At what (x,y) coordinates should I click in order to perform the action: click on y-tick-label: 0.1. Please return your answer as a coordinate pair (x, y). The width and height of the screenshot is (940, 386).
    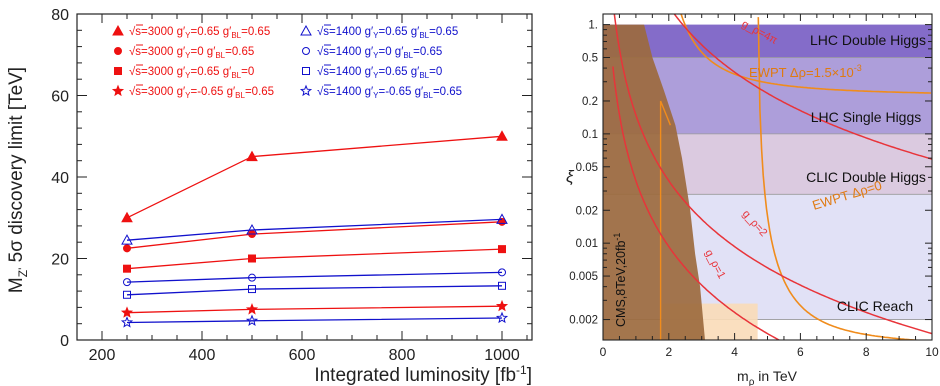
    Looking at the image, I should click on (590, 135).